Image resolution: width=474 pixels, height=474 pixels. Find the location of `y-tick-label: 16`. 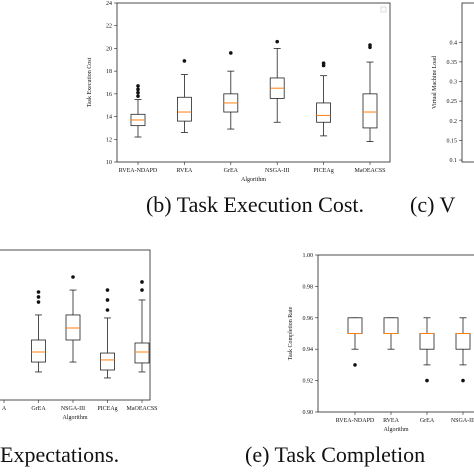

y-tick-label: 16 is located at coordinates (109, 95).